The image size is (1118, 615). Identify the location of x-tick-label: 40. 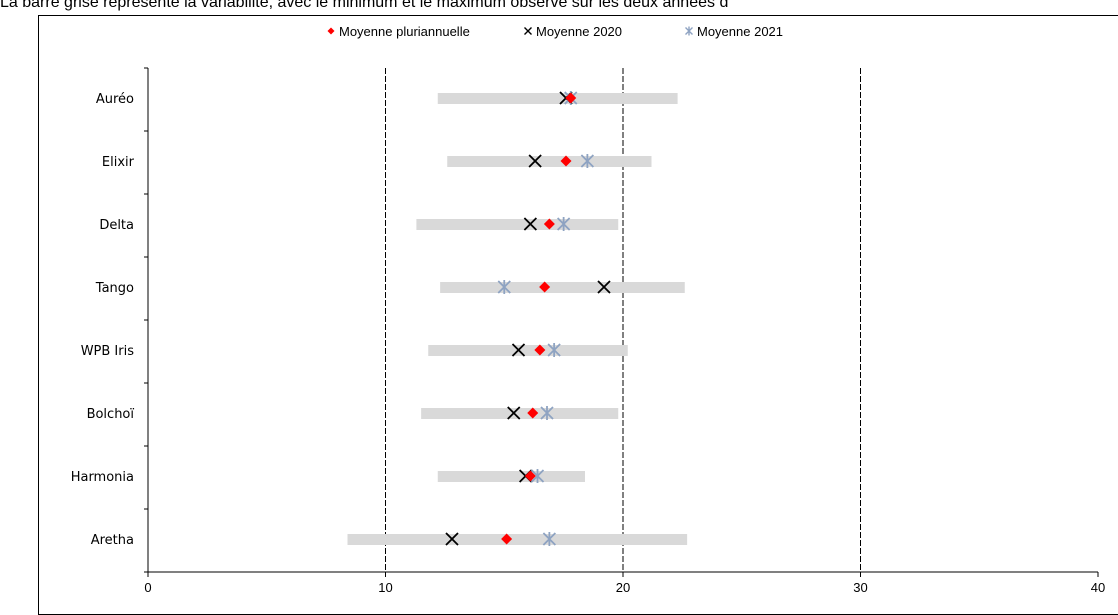
(1098, 587).